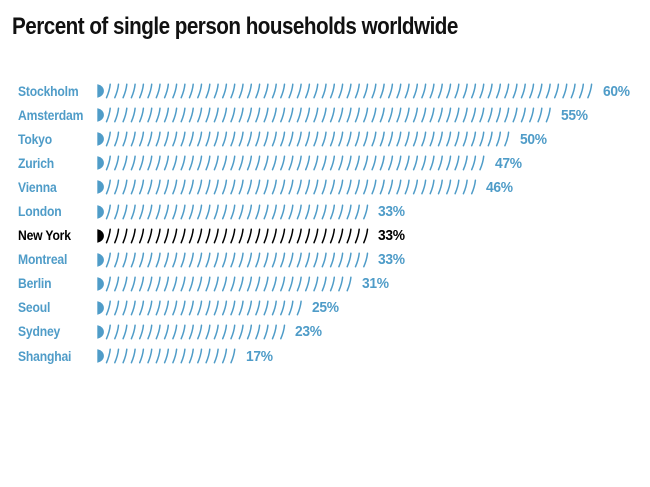  I want to click on chart-row: New York 33%, so click(325, 236).